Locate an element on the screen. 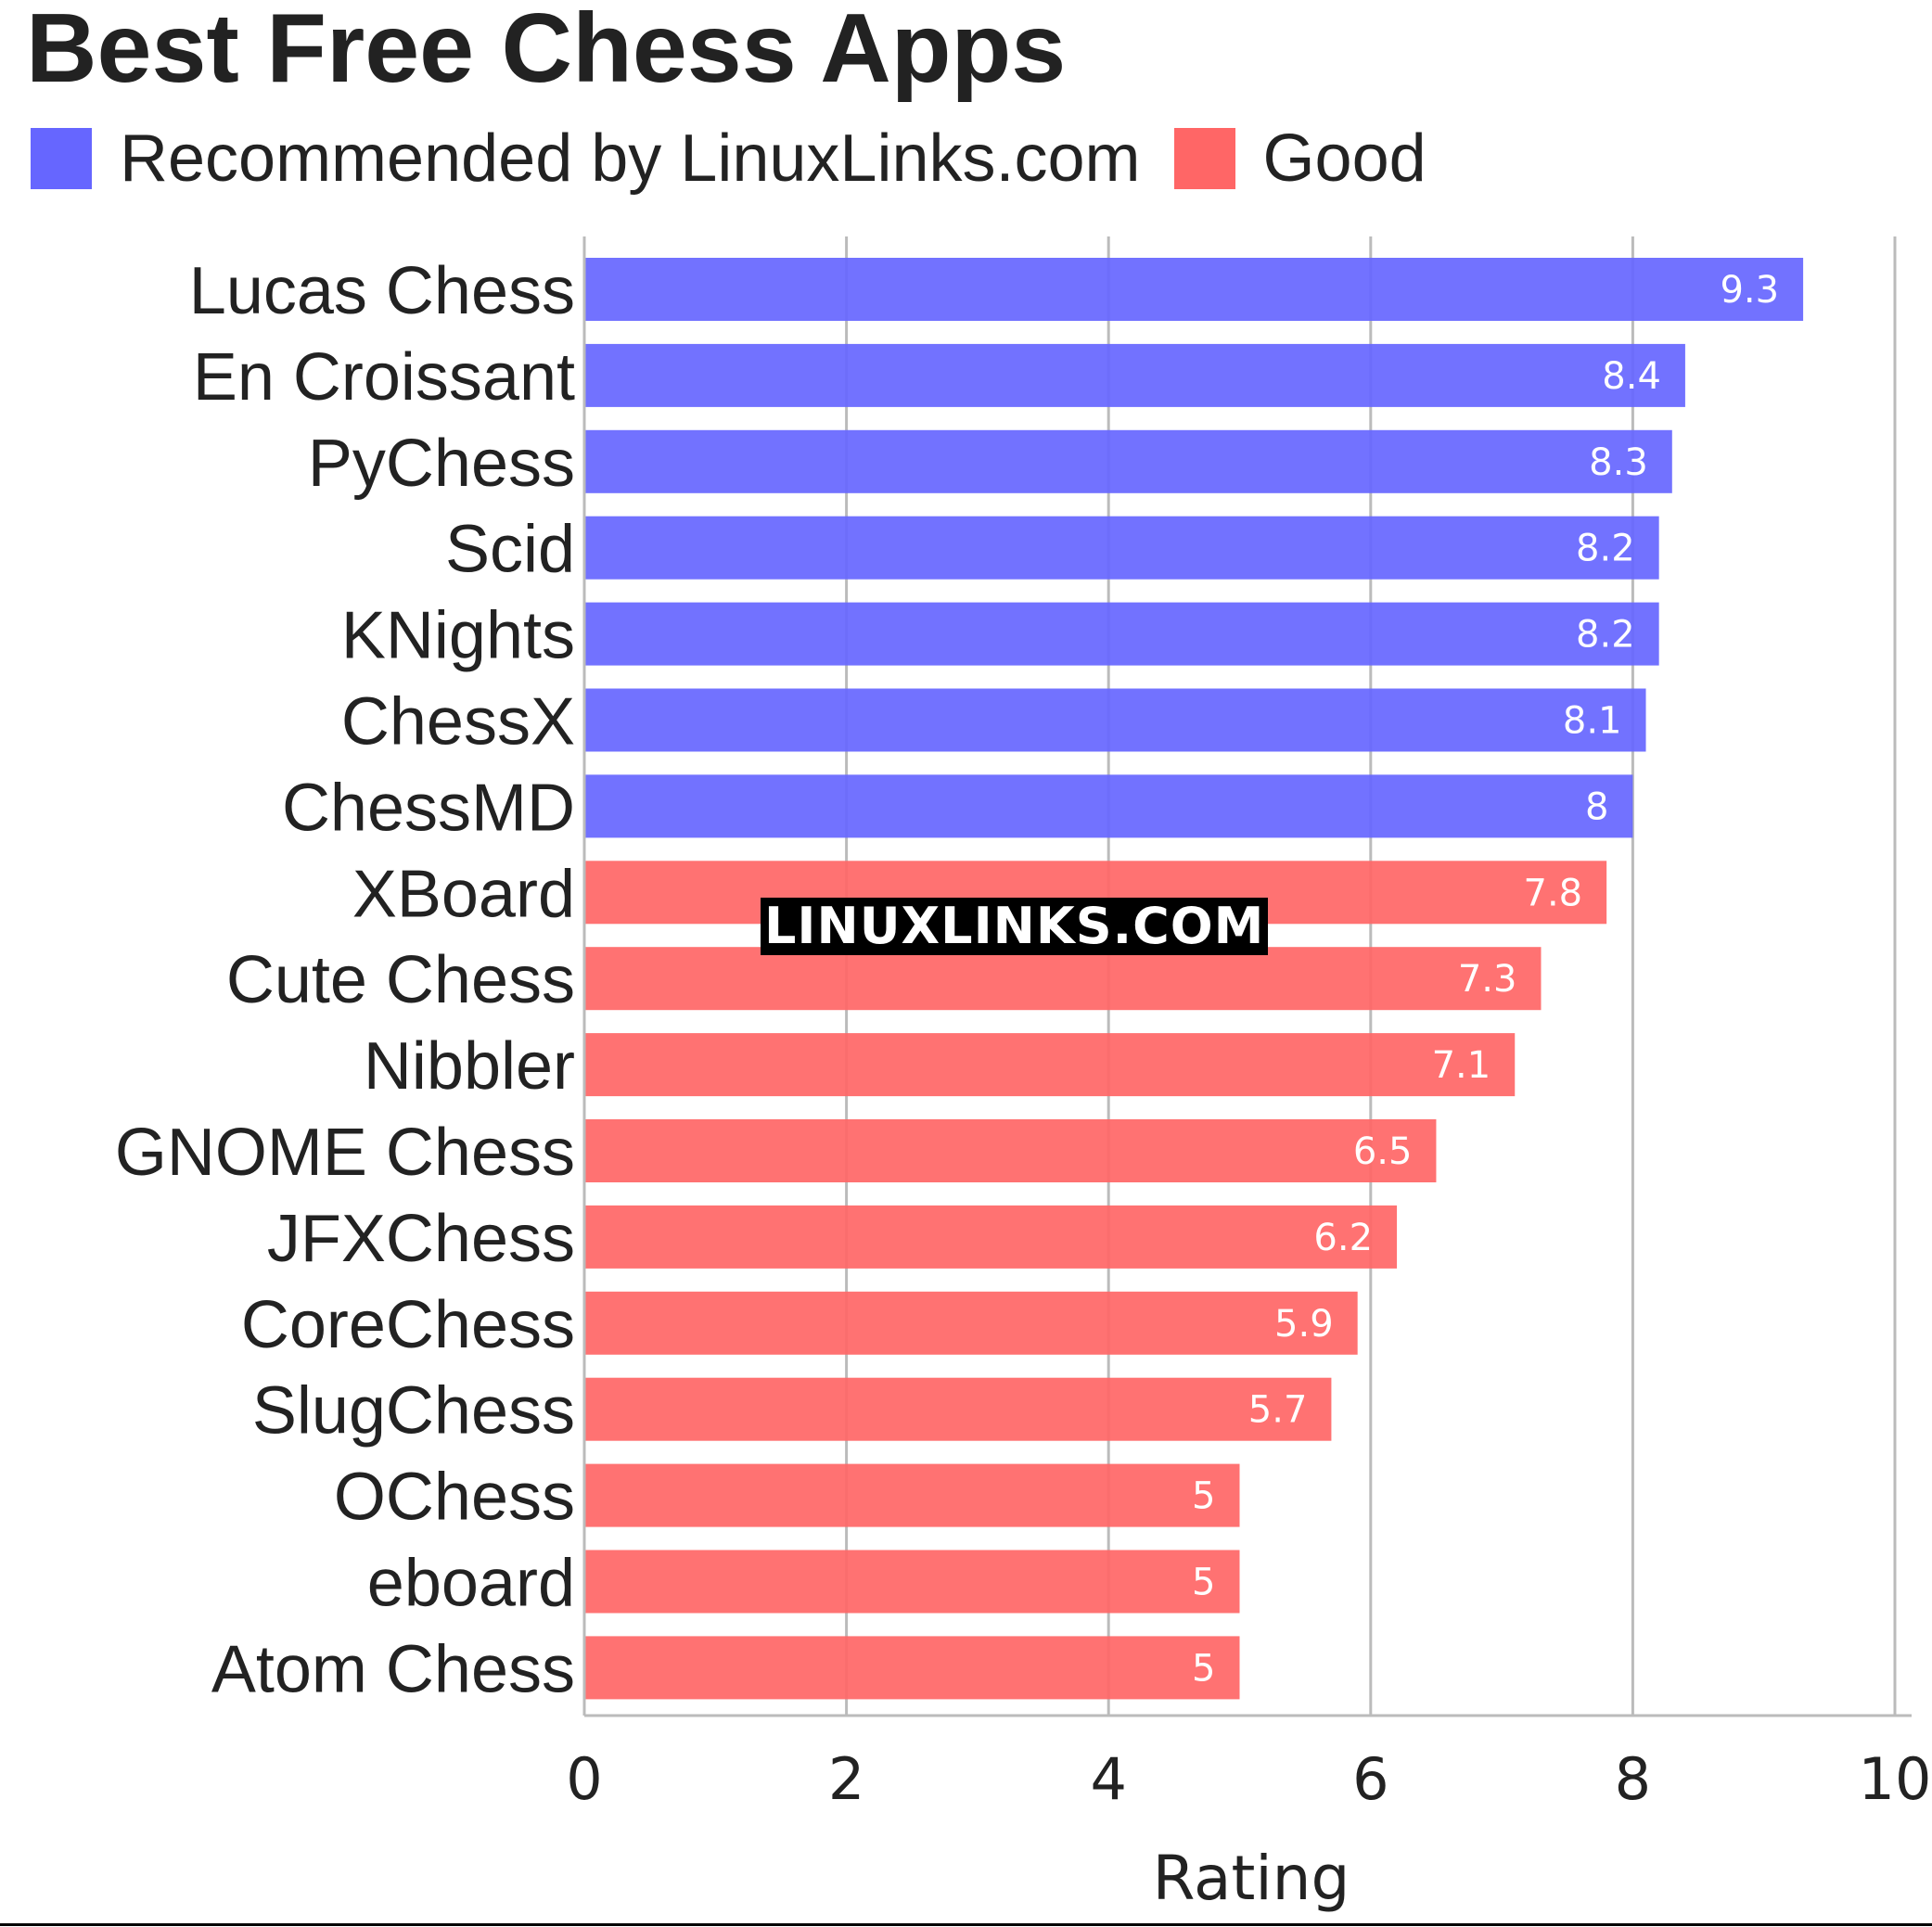 This screenshot has width=1932, height=1927. value-label-eboard: 5 is located at coordinates (1203, 1583).